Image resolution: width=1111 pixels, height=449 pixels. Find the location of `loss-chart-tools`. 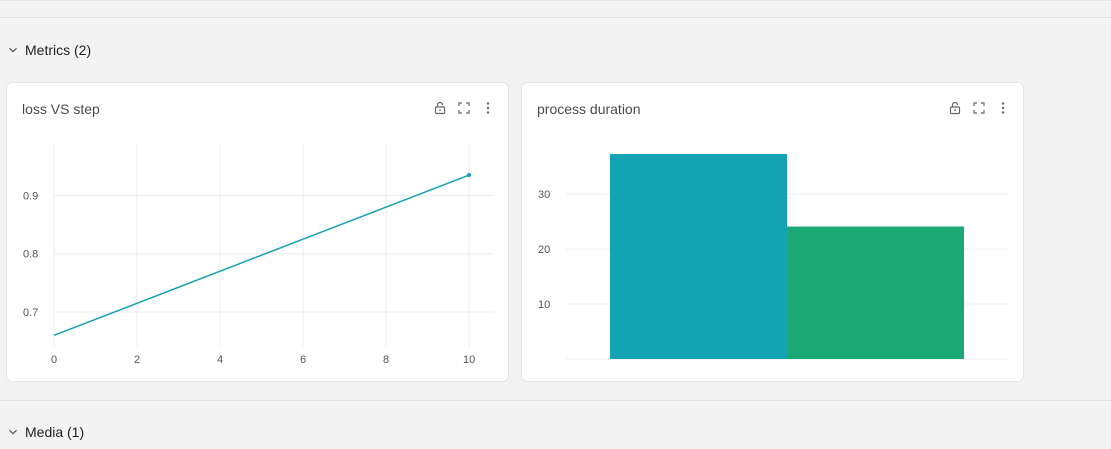

loss-chart-tools is located at coordinates (464, 108).